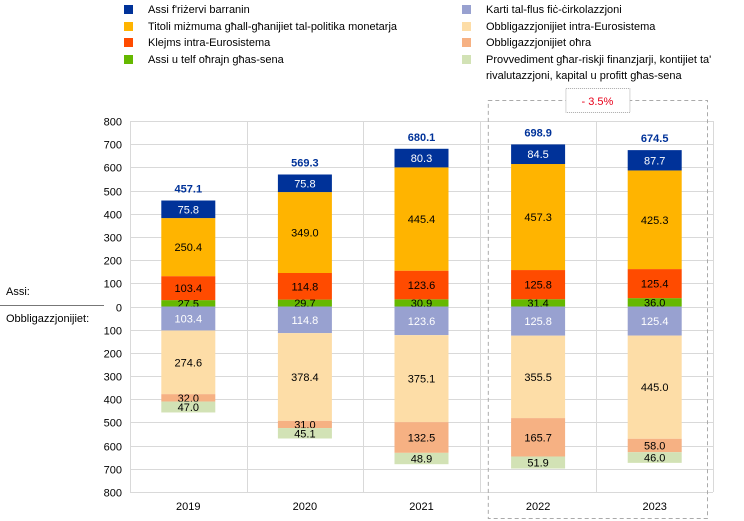  I want to click on bar-segment-label: 274.6, so click(189, 363).